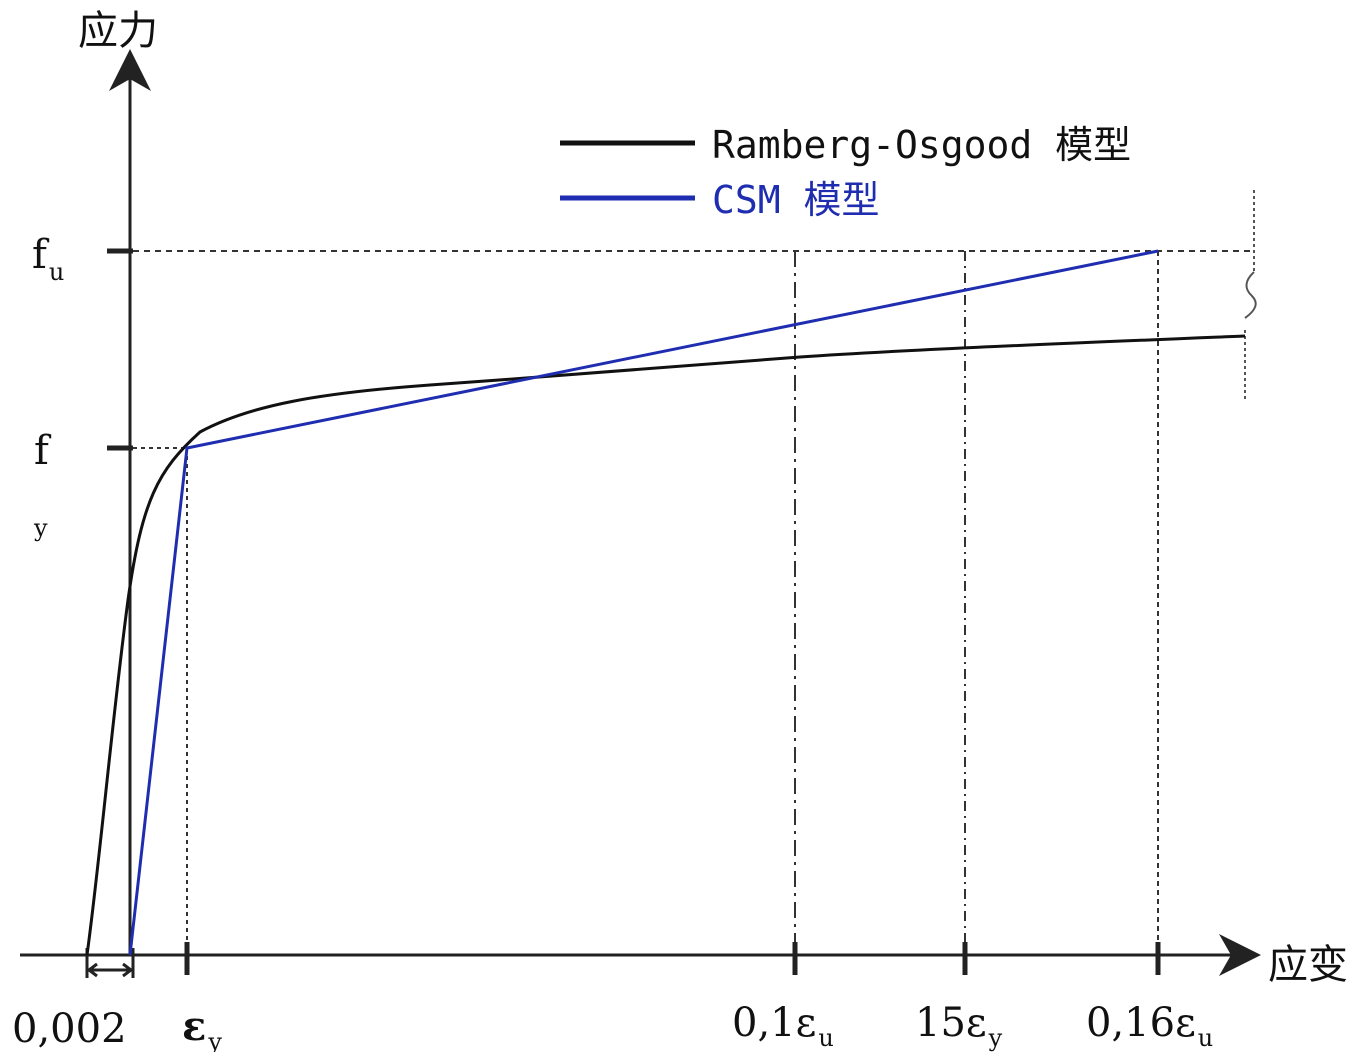 The image size is (1370, 1052). Describe the element at coordinates (1149, 1026) in the screenshot. I see `x-tick-label-e016u: 0,16εu` at that location.